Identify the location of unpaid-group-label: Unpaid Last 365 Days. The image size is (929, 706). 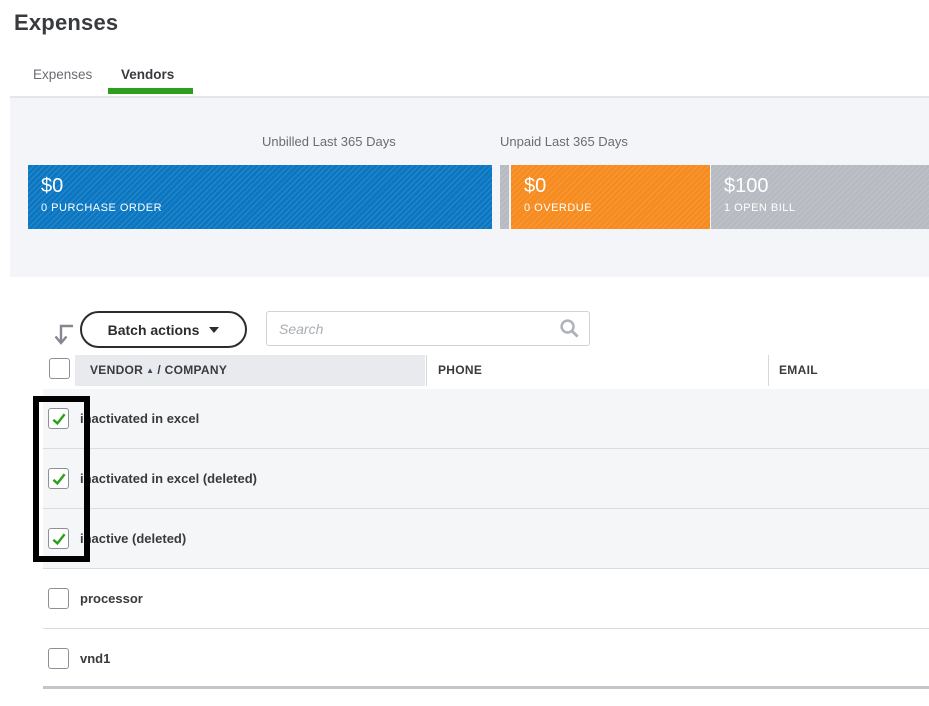
(564, 141).